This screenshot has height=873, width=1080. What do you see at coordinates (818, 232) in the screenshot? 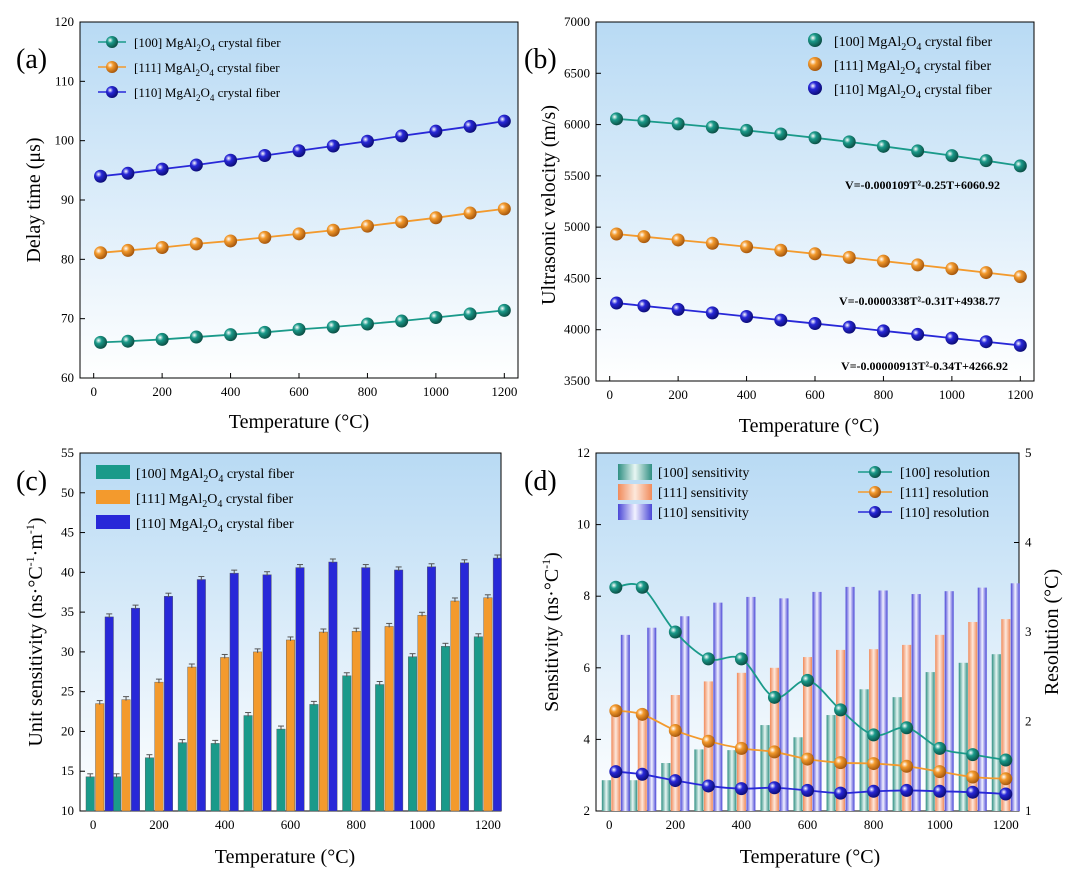
I see `series-b` at bounding box center [818, 232].